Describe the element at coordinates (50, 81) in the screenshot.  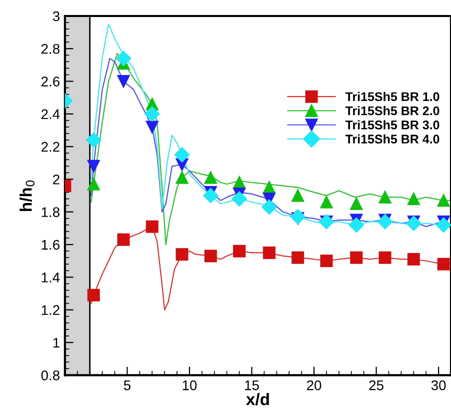
I see `y-tick-label: 2.6` at that location.